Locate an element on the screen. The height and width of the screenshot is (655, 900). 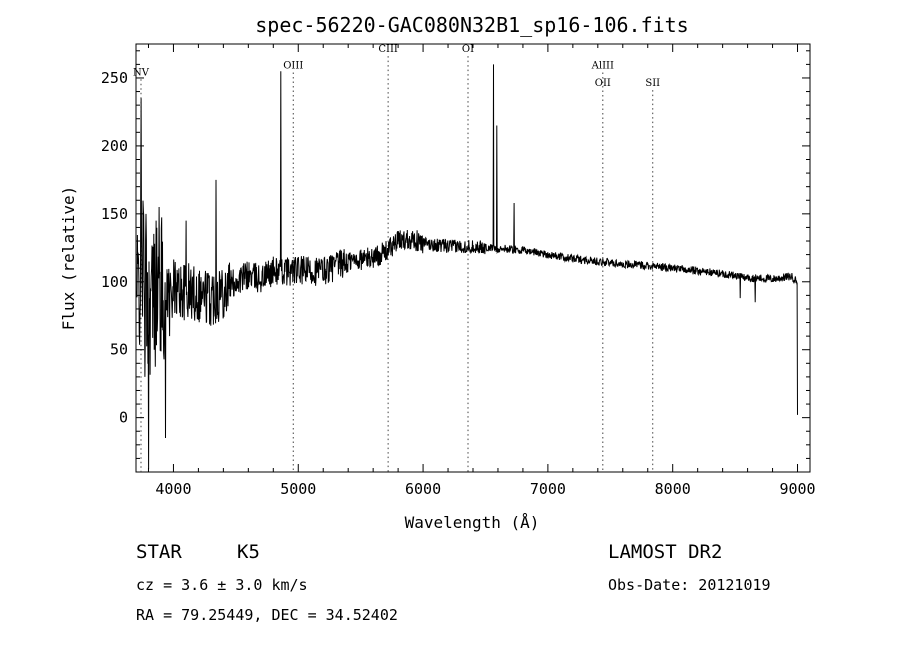
observation-date: Obs-Date: 20121019 is located at coordinates (689, 585).